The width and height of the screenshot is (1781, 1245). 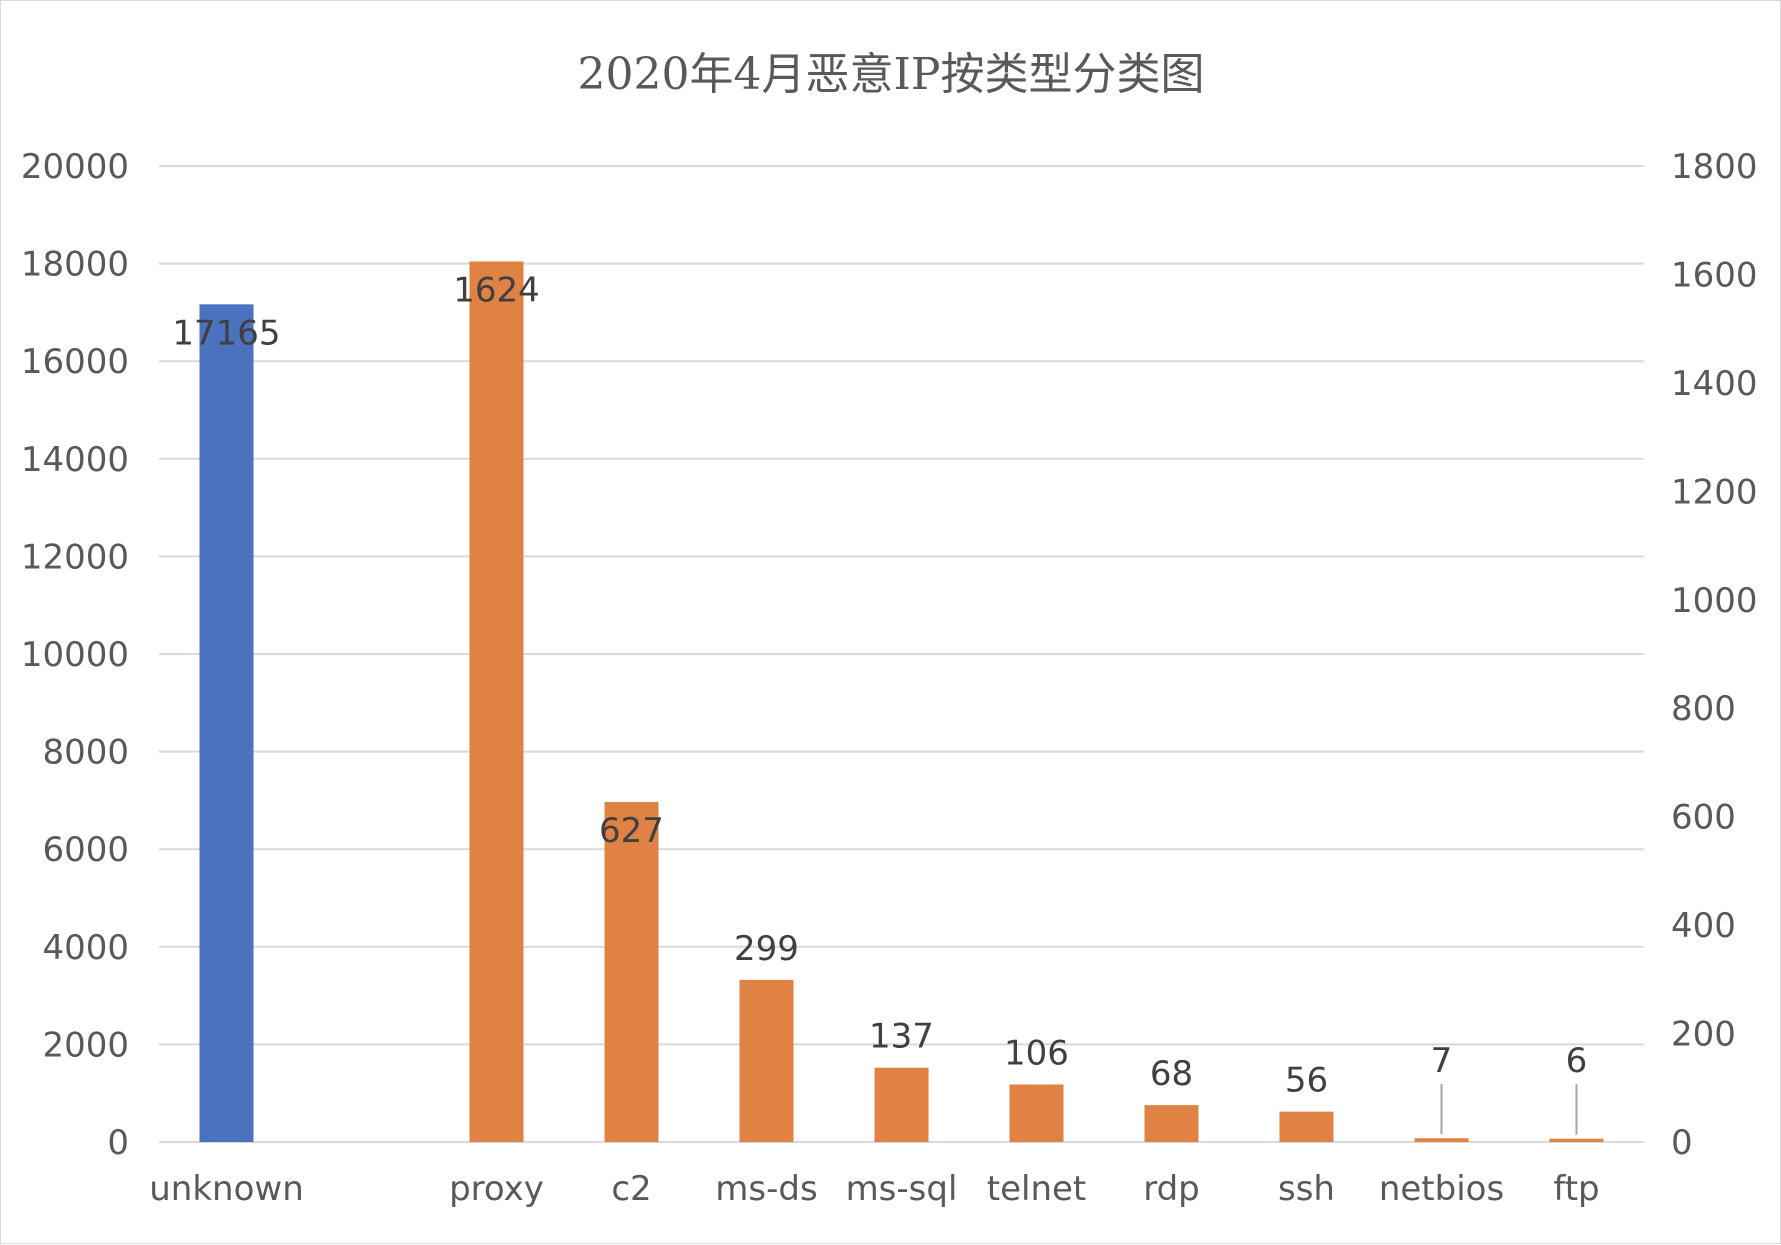 What do you see at coordinates (1576, 1189) in the screenshot?
I see `category-label: ftp` at bounding box center [1576, 1189].